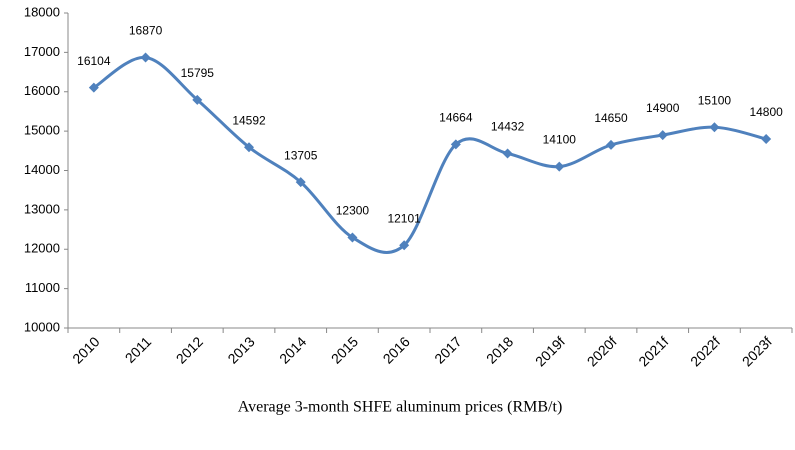 The height and width of the screenshot is (450, 795). Describe the element at coordinates (85, 349) in the screenshot. I see `x-tick-label: 2010` at that location.